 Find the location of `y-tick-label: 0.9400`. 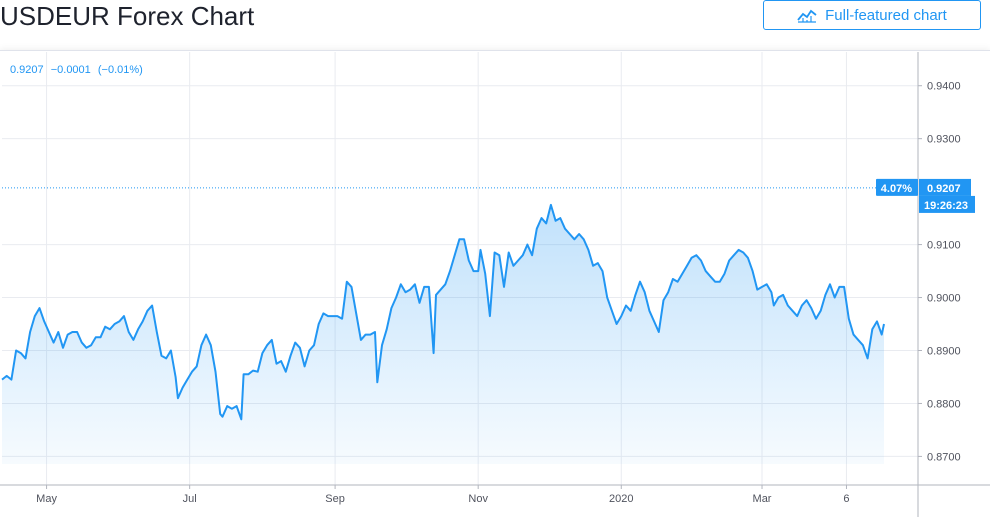

y-tick-label: 0.9400 is located at coordinates (944, 87).